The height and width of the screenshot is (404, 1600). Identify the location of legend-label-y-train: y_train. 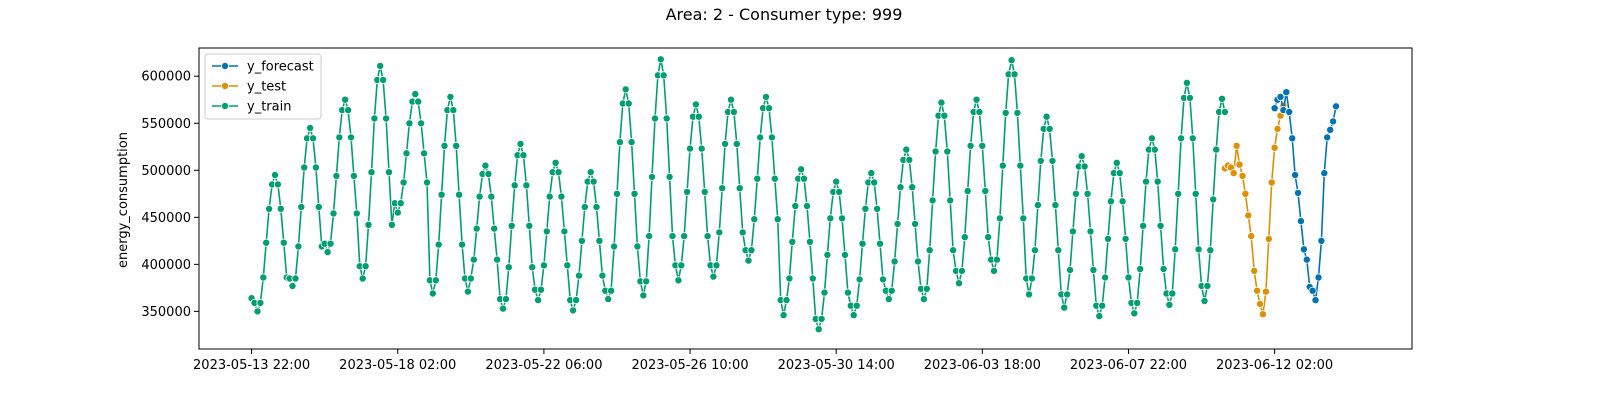
(269, 107).